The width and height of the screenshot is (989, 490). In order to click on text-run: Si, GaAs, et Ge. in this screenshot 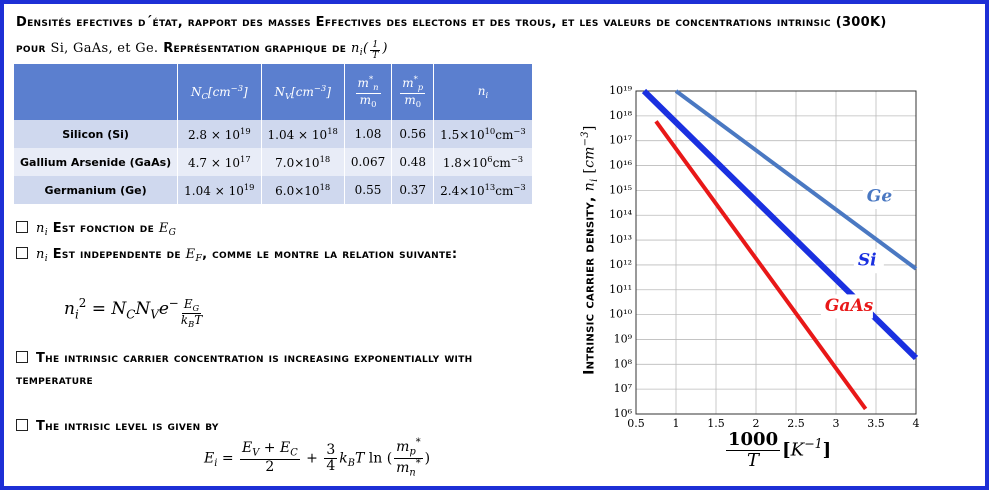, I will do `click(104, 48)`.